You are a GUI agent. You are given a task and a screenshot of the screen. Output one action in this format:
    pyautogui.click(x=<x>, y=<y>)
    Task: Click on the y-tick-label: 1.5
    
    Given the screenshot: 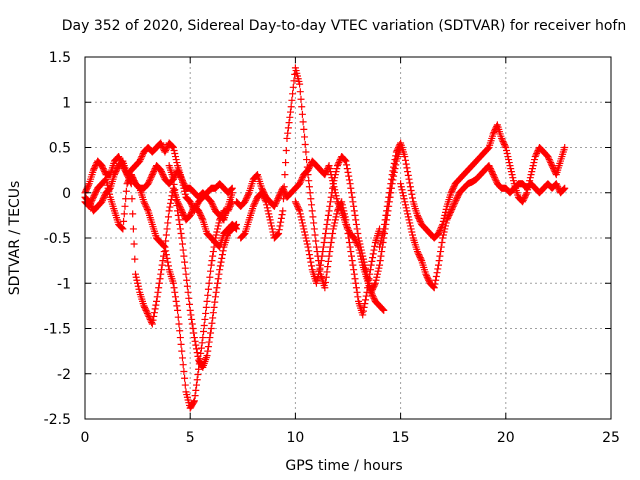 What is the action you would take?
    pyautogui.click(x=60, y=58)
    